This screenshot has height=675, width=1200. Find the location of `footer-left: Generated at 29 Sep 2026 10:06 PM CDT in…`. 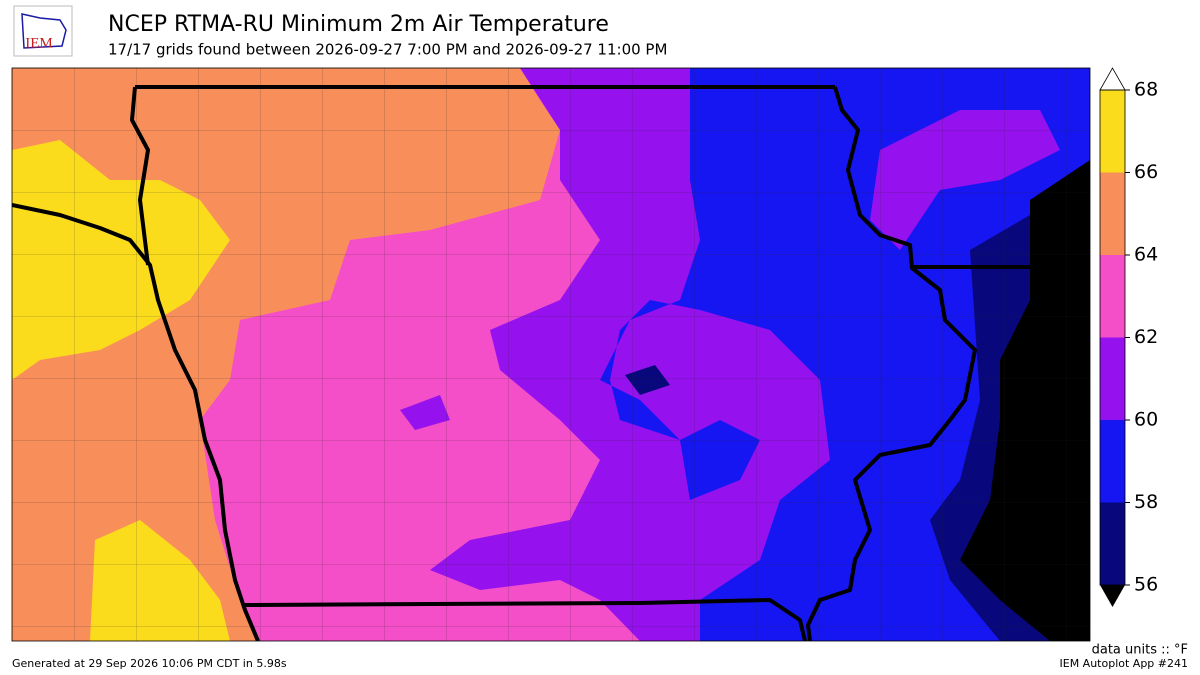

footer-left: Generated at 29 Sep 2026 10:06 PM CDT in… is located at coordinates (149, 663).